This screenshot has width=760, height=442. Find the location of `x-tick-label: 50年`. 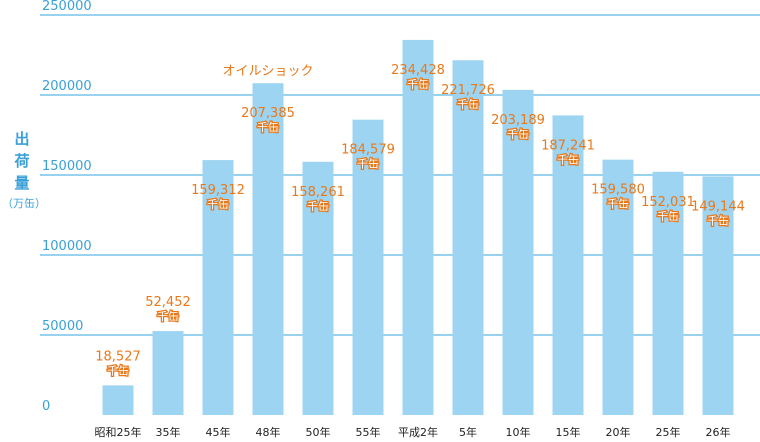

x-tick-label: 50年 is located at coordinates (318, 432).